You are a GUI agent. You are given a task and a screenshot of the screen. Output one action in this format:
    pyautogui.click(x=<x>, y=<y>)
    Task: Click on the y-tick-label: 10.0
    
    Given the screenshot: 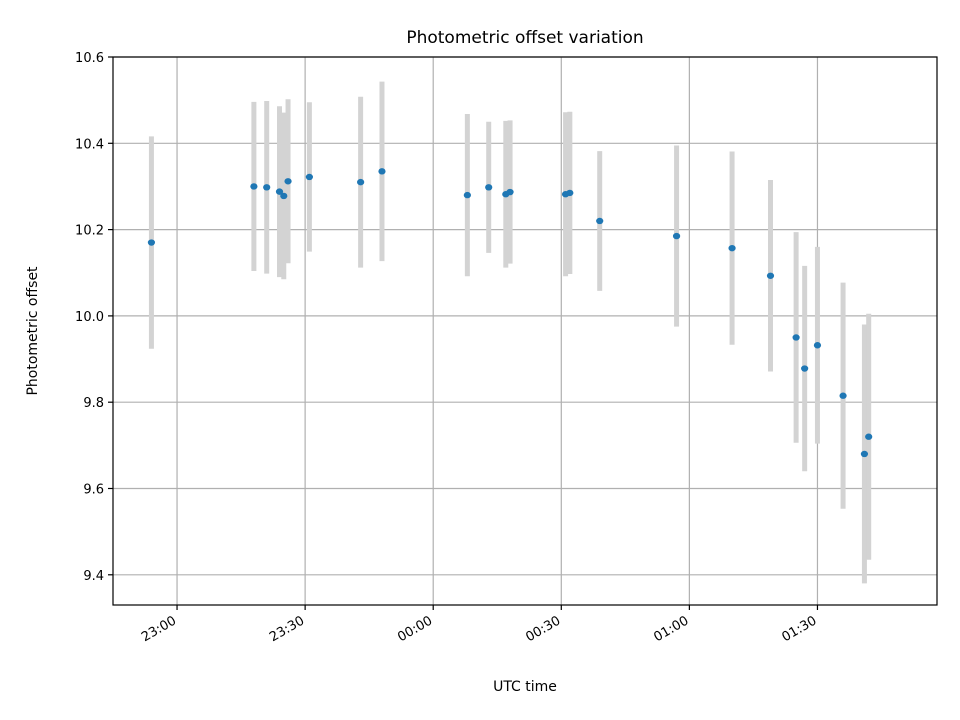 What is the action you would take?
    pyautogui.click(x=89, y=317)
    